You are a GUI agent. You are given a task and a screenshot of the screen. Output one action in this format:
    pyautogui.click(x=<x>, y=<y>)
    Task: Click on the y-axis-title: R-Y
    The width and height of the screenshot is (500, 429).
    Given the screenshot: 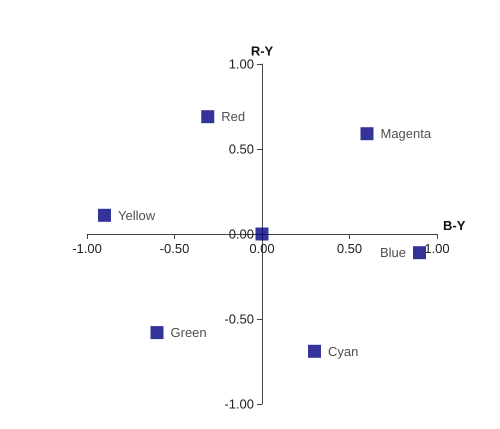 What is the action you would take?
    pyautogui.click(x=262, y=51)
    